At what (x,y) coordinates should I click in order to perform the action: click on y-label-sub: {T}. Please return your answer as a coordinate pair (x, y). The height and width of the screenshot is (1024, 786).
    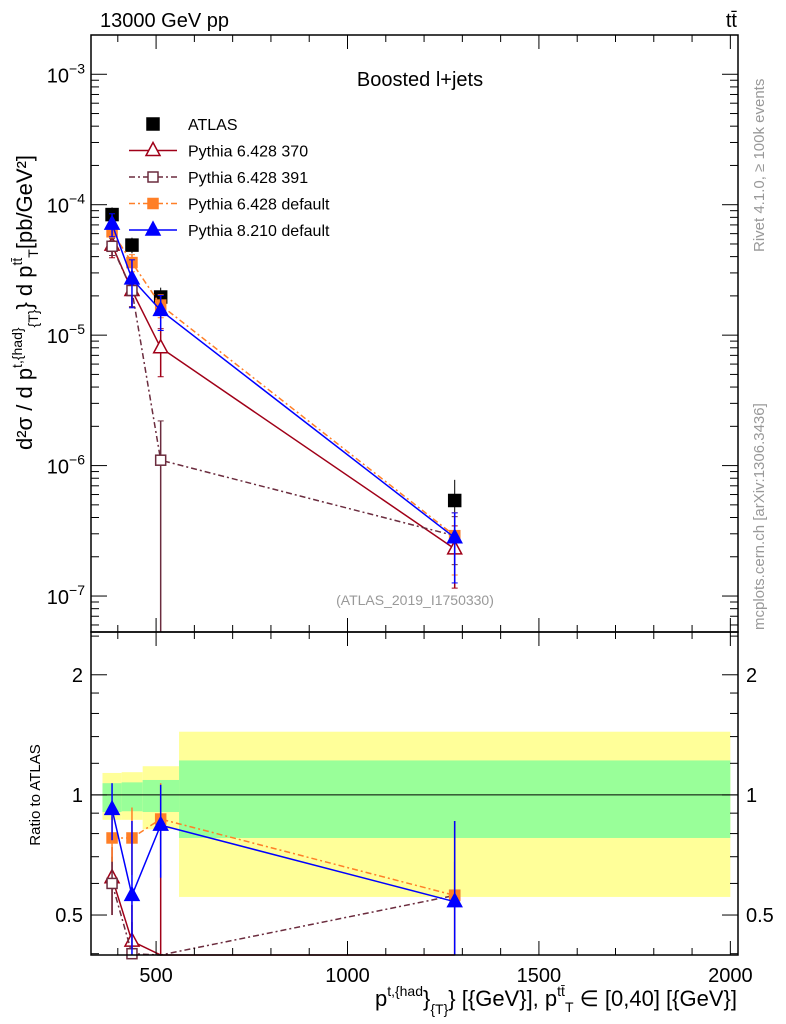
    Looking at the image, I should click on (33, 318).